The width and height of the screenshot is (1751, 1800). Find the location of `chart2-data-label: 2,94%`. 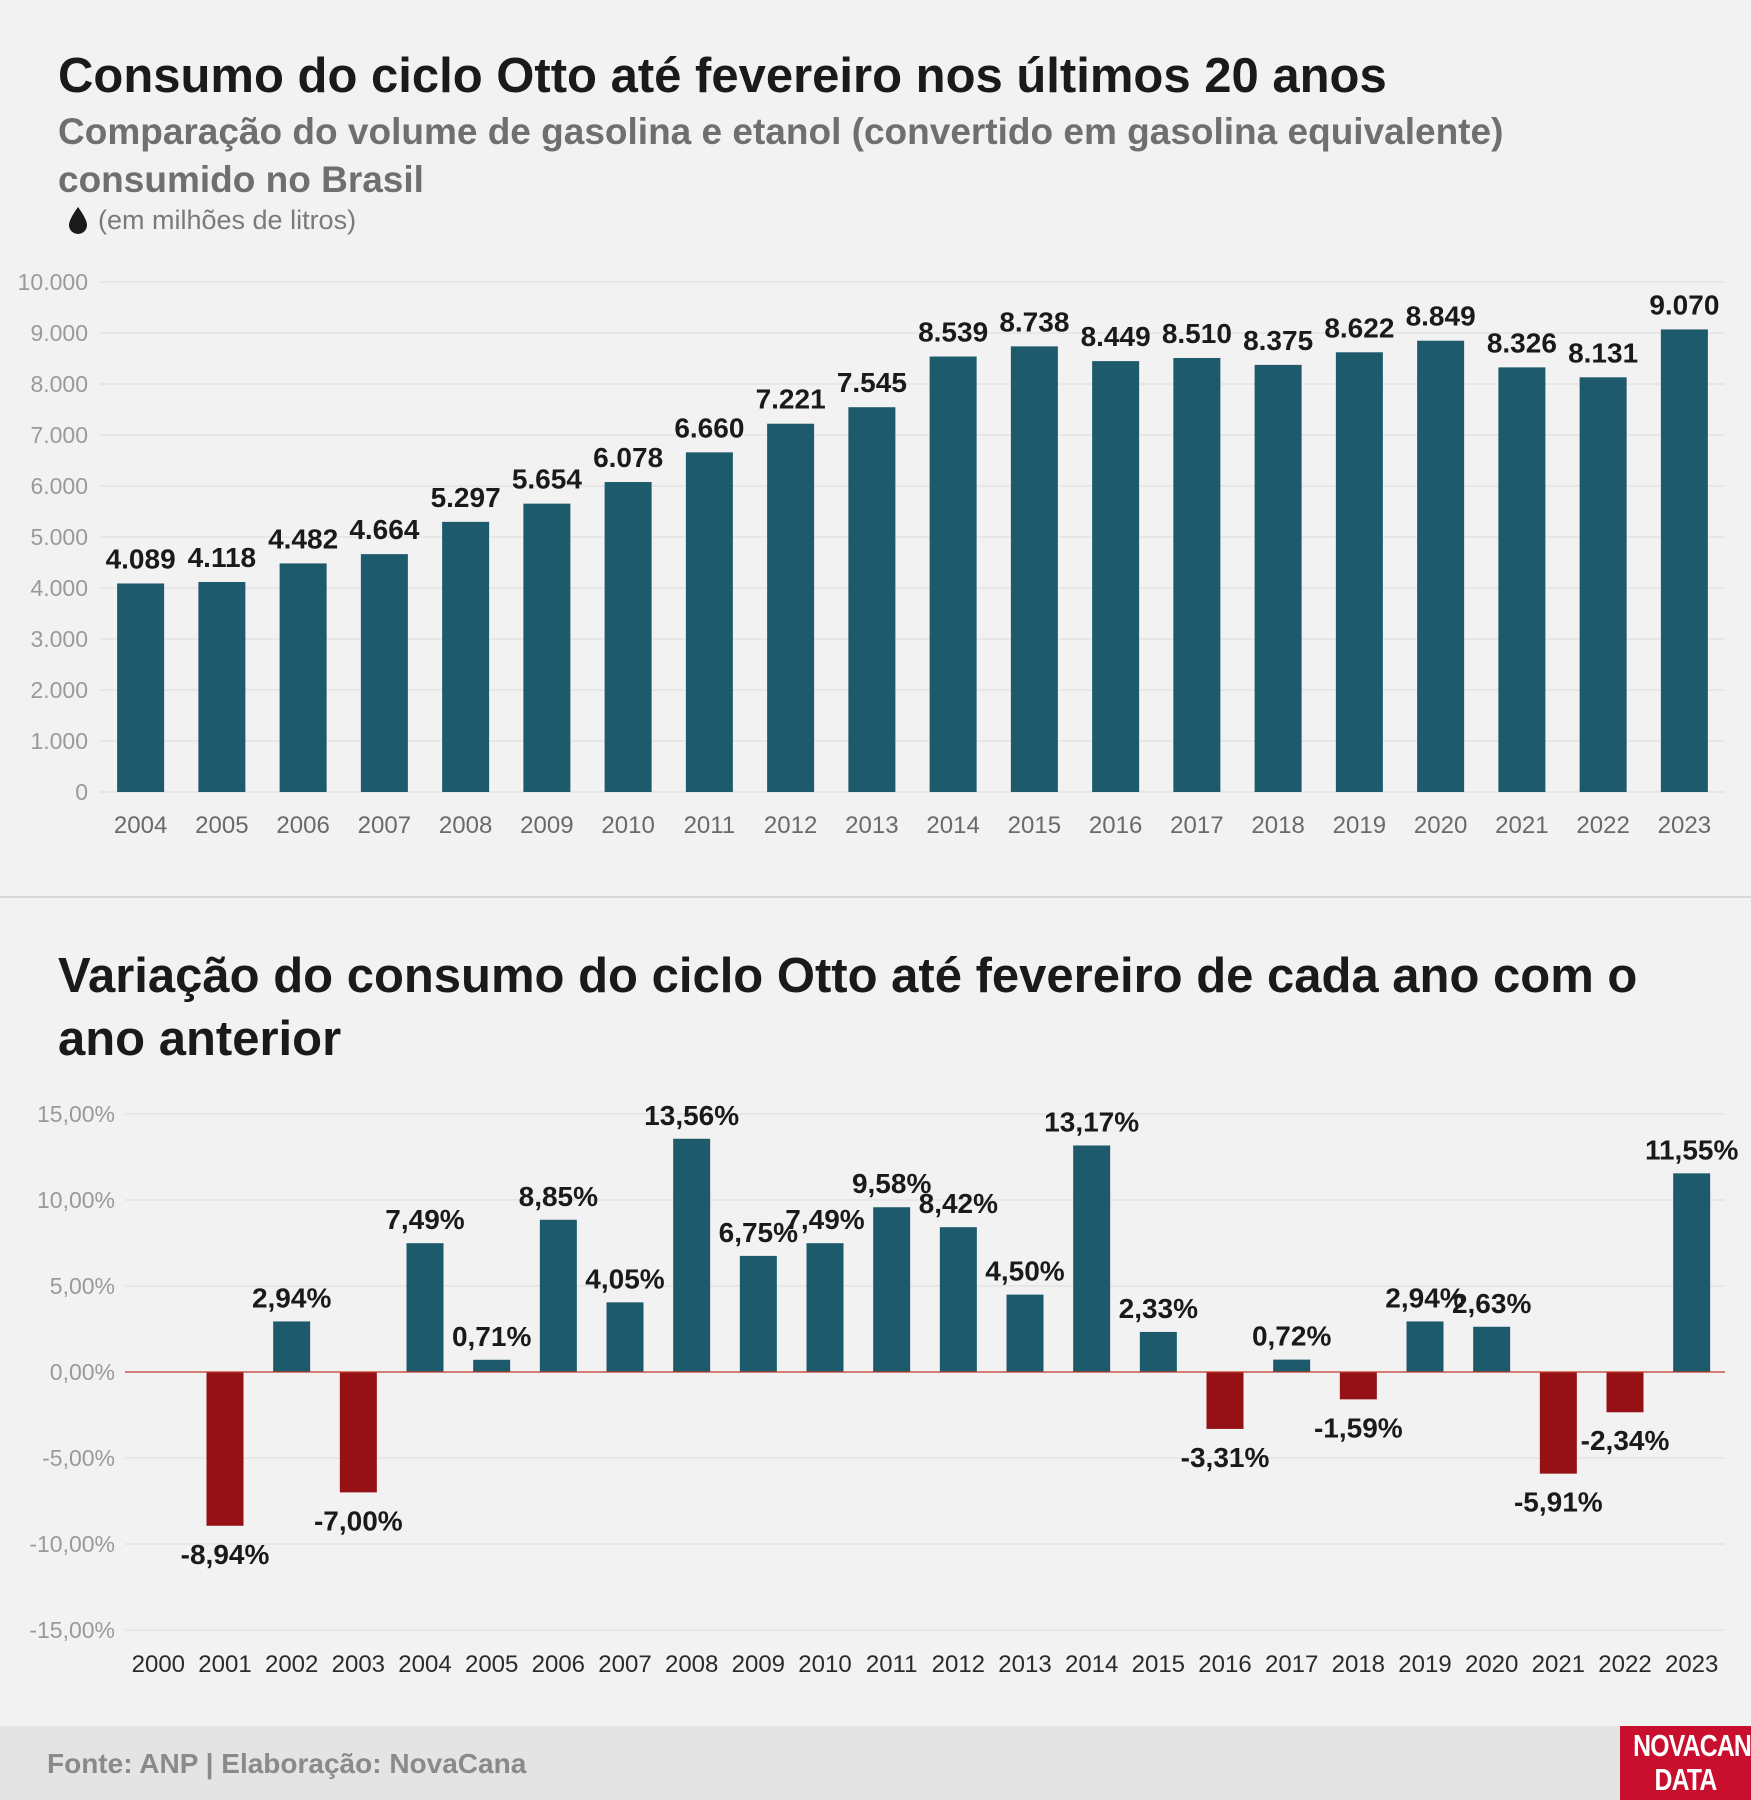

chart2-data-label: 2,94% is located at coordinates (291, 1297).